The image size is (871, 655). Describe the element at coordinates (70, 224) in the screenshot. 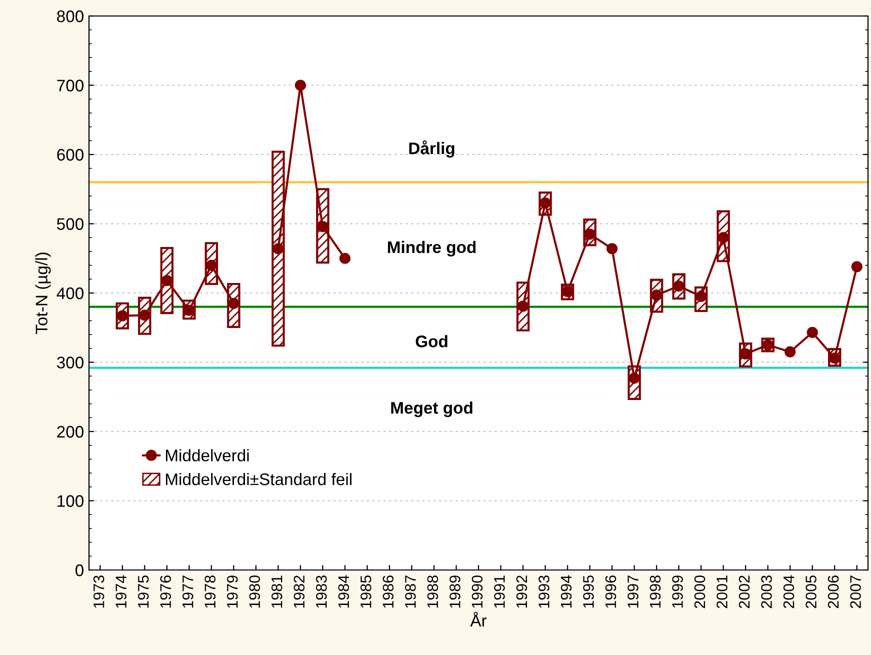

I see `y-tick-label: 500` at that location.